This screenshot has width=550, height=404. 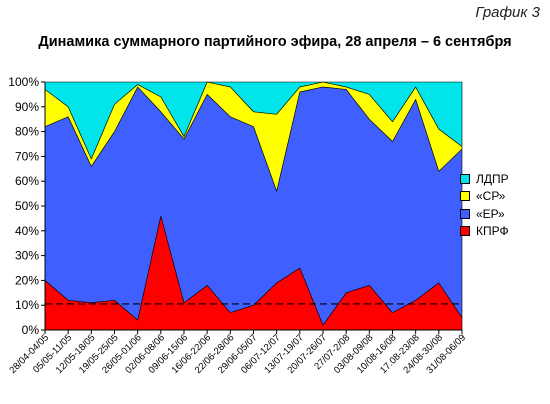 What do you see at coordinates (253, 120) in the screenshot?
I see `area-series-ldpr` at bounding box center [253, 120].